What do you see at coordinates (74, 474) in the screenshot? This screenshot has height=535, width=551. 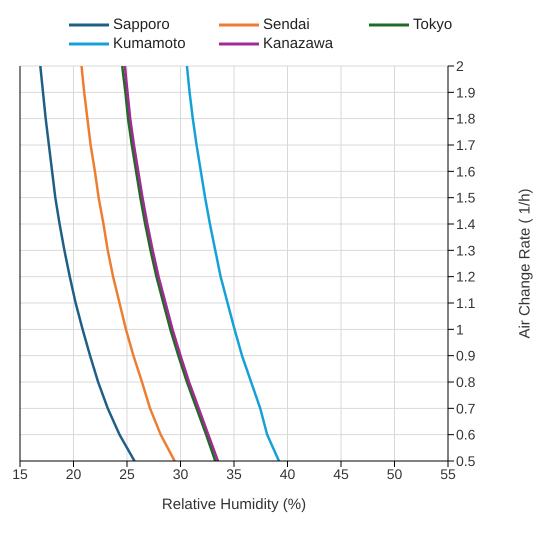 I see `x-tick-label: 20` at bounding box center [74, 474].